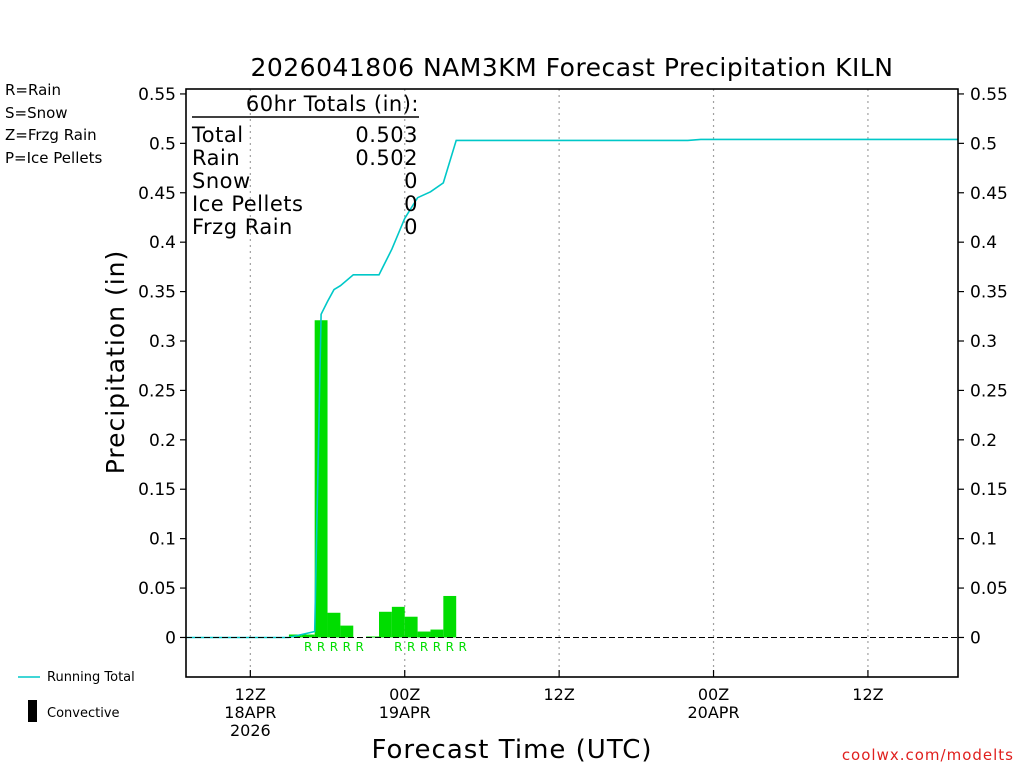  I want to click on totals-row-value: 0.503, so click(386, 135).